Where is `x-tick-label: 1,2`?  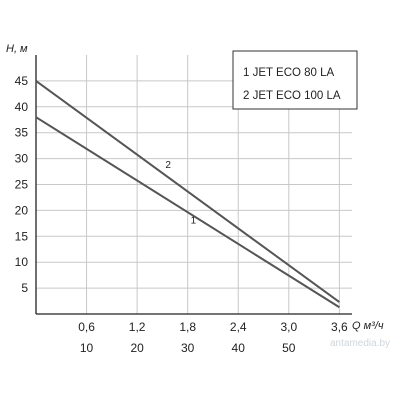
x-tick-label: 1,2 is located at coordinates (137, 327).